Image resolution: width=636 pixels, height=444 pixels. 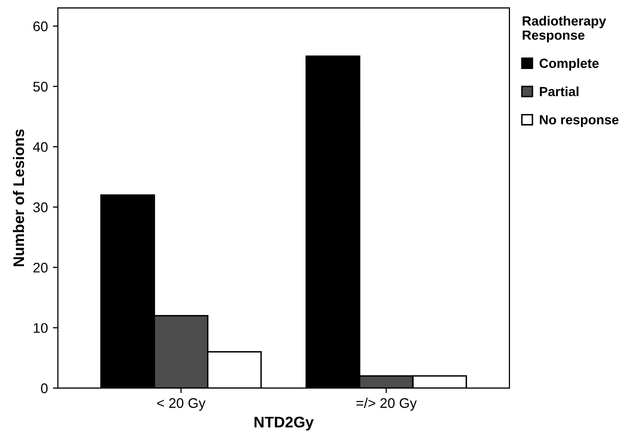 I want to click on legend-label: No response, so click(x=579, y=121).